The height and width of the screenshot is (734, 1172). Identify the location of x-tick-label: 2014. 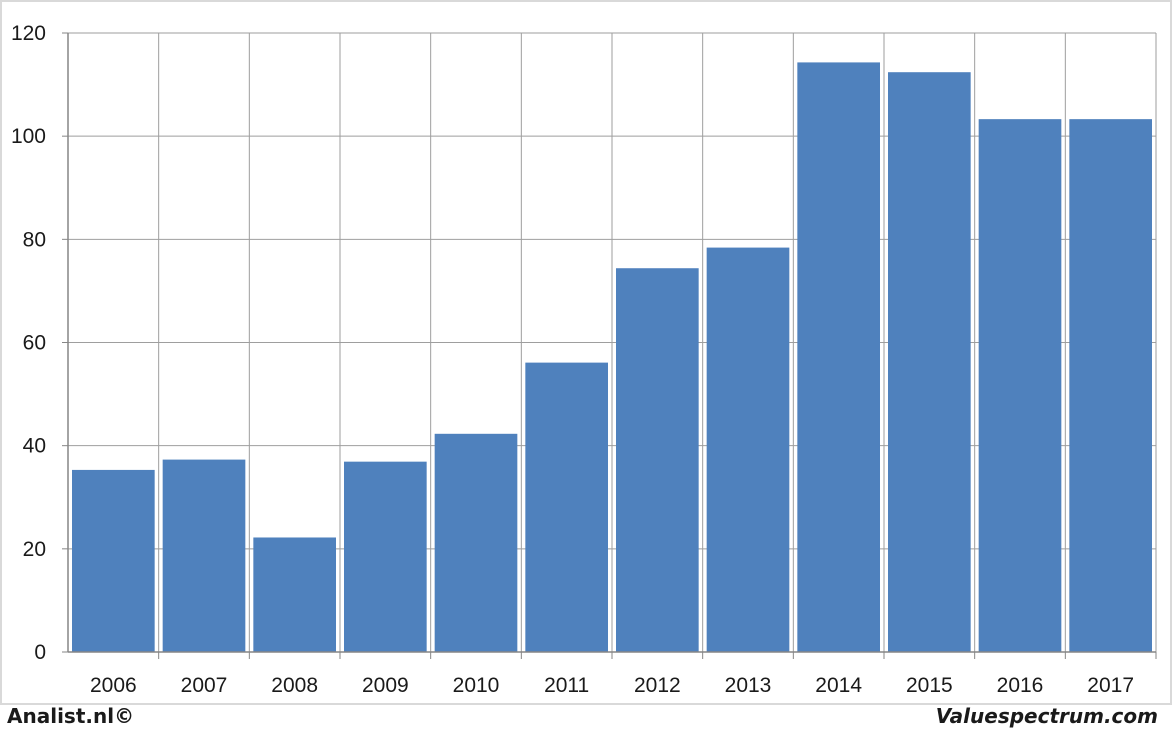
(838, 685).